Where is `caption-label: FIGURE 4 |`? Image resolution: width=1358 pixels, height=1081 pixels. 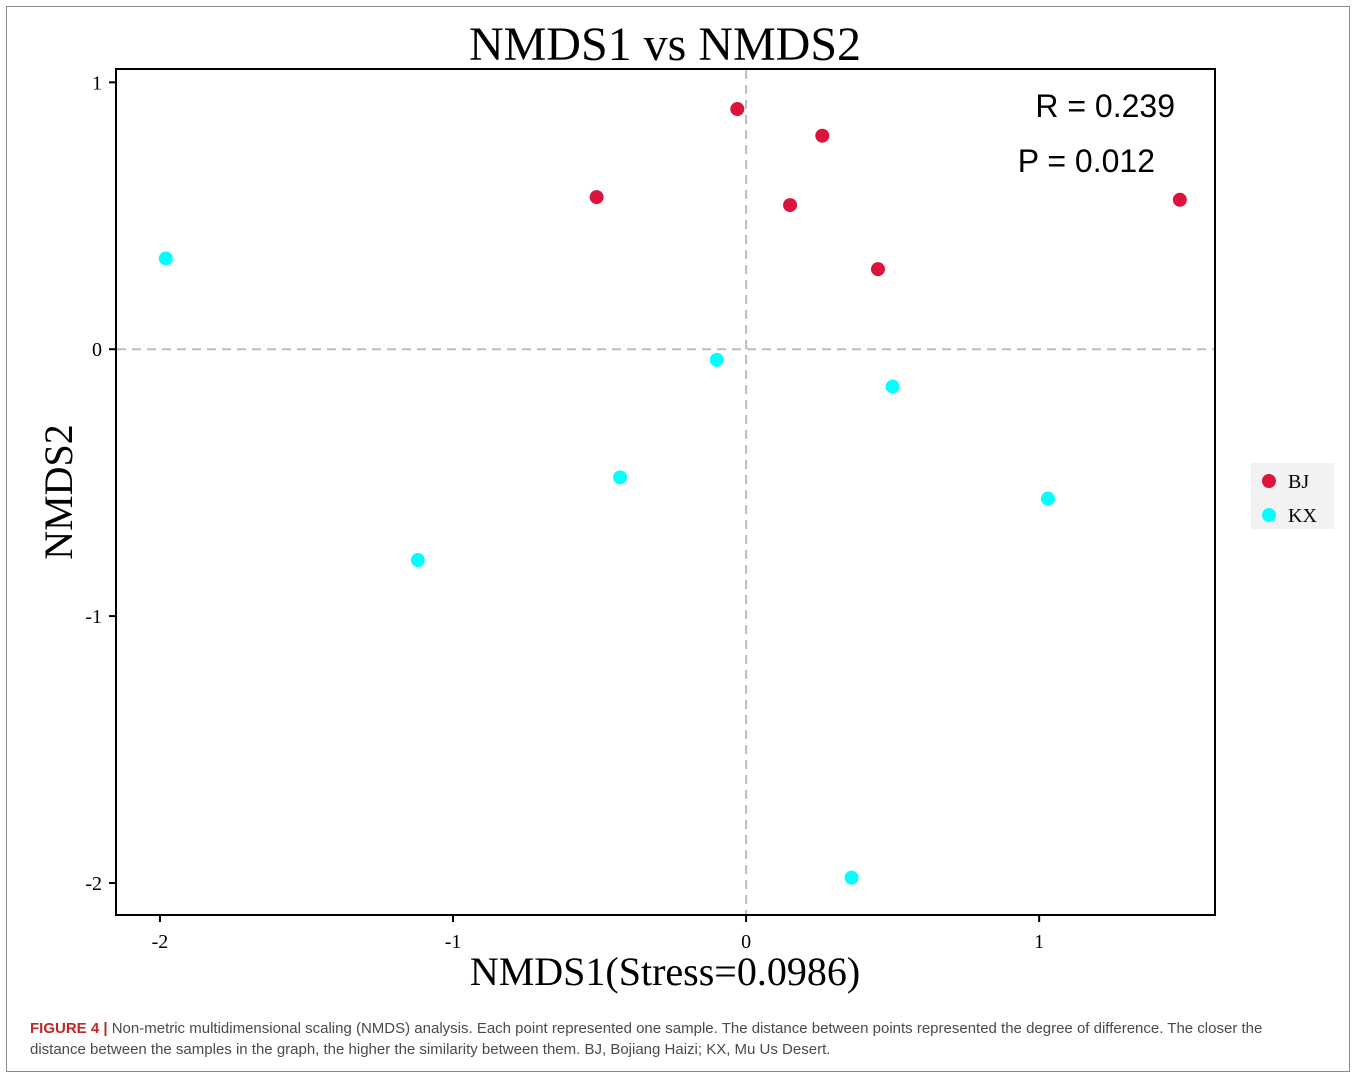
caption-label: FIGURE 4 | is located at coordinates (69, 1028).